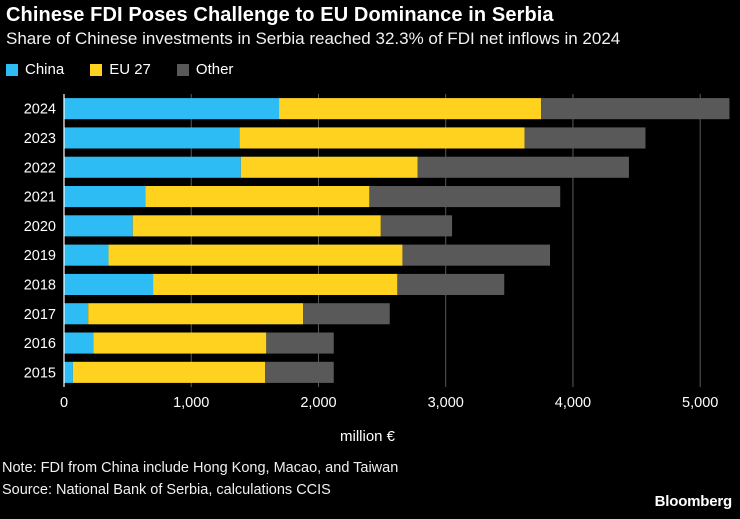 The width and height of the screenshot is (740, 519). Describe the element at coordinates (191, 403) in the screenshot. I see `x-tick-label-1: 1,000` at that location.